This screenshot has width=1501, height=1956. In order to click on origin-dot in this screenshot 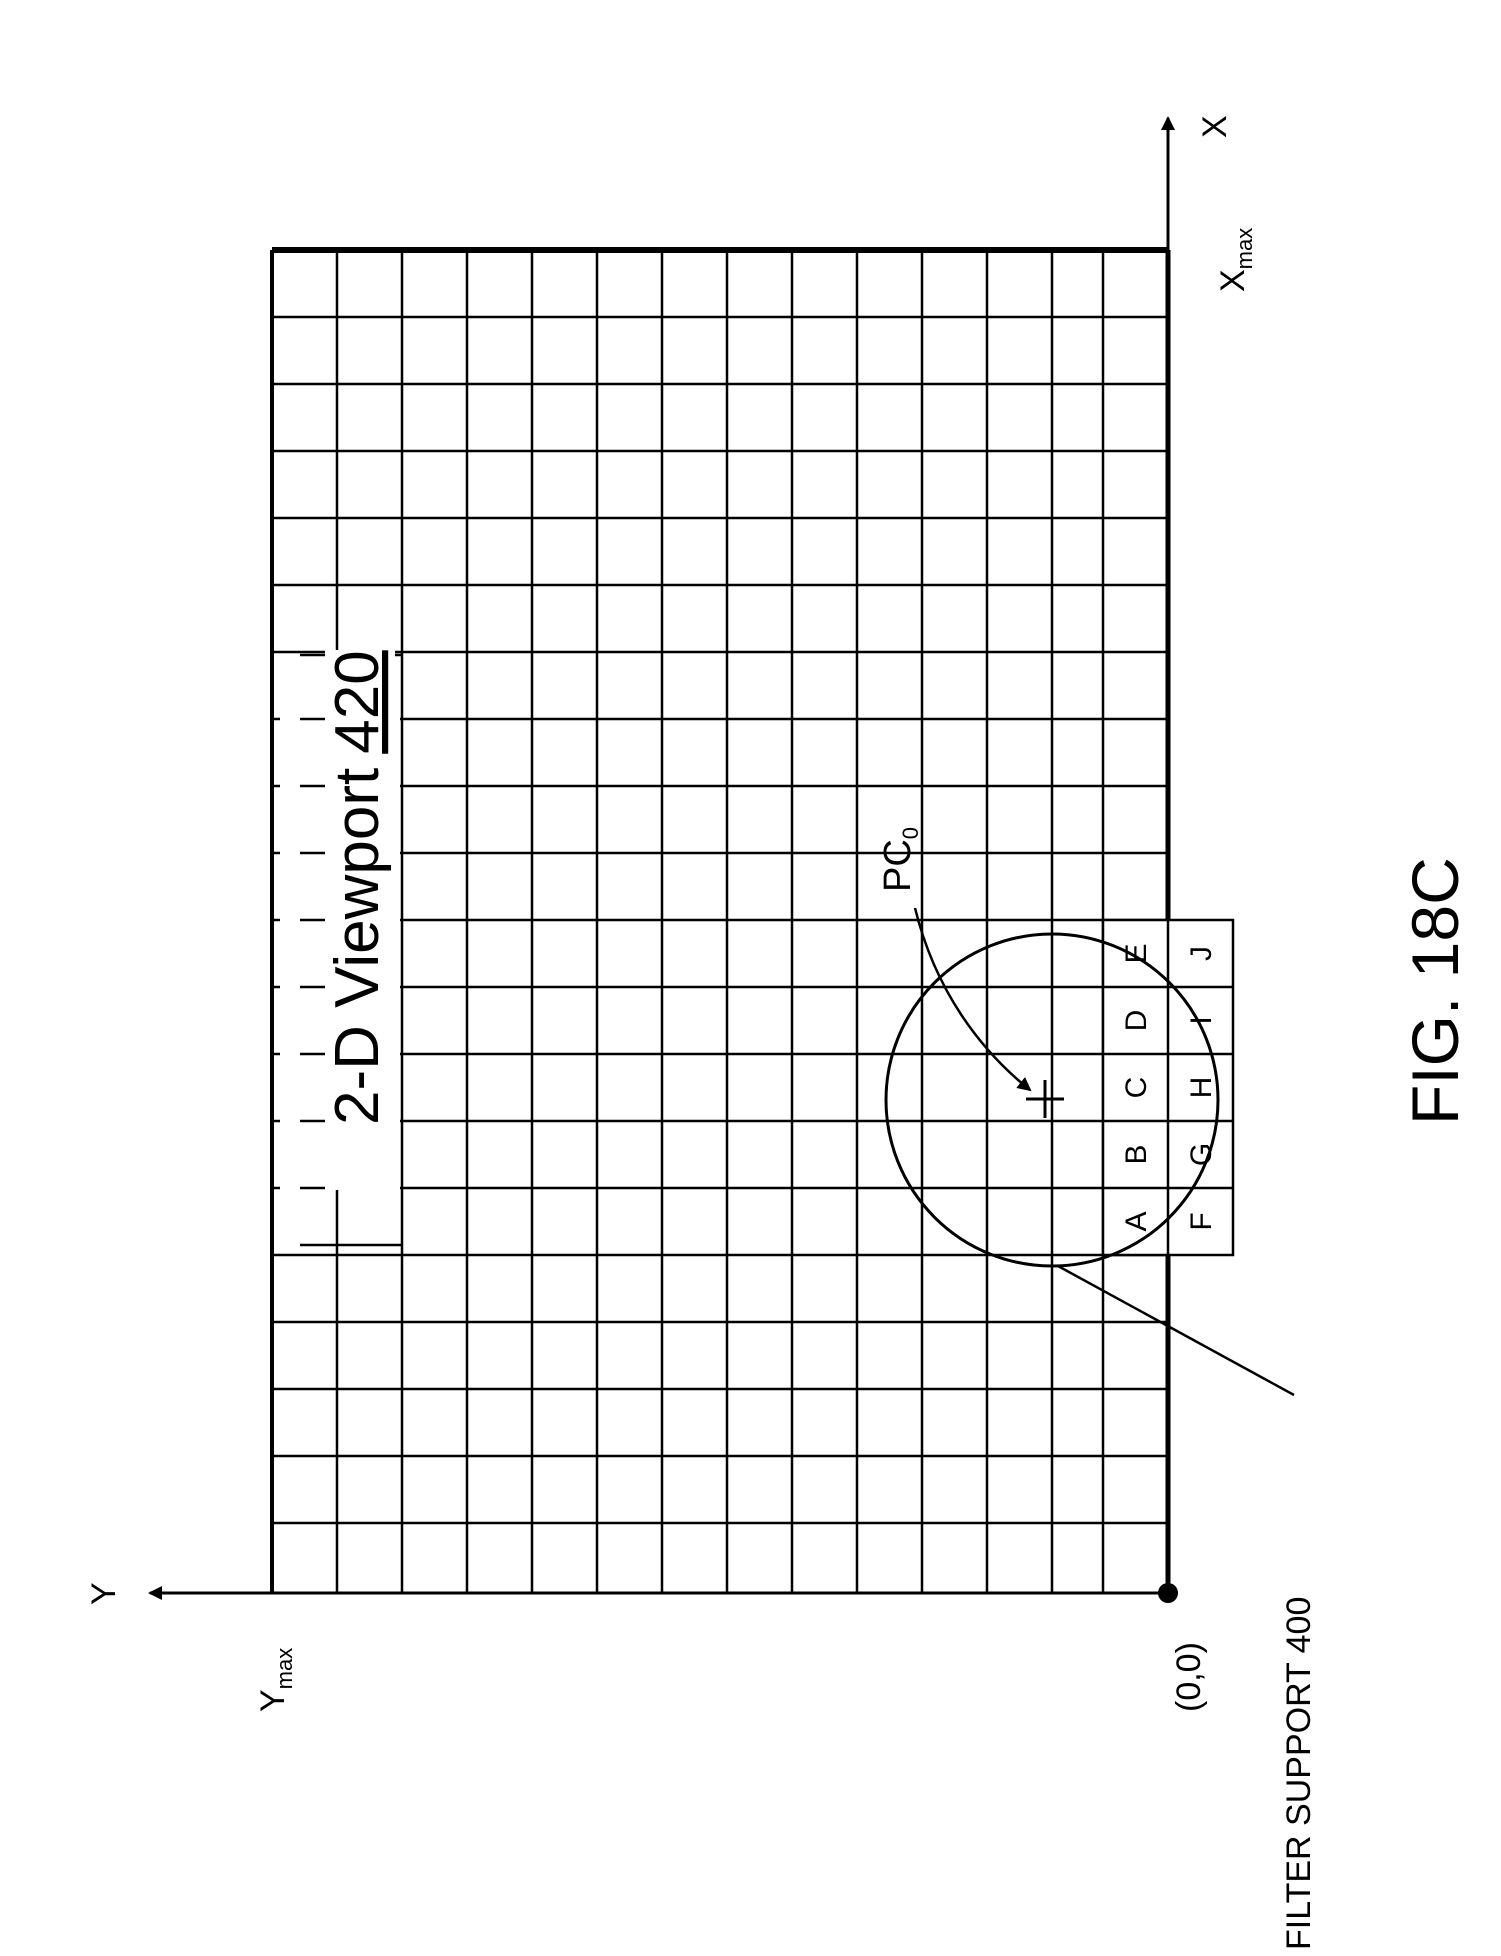, I will do `click(1168, 1593)`.